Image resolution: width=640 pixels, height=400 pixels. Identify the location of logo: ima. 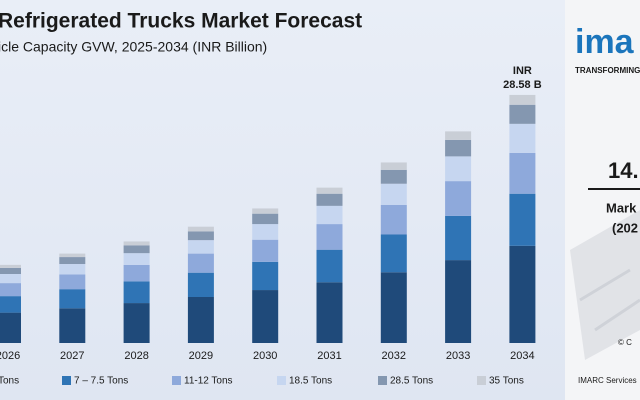
(605, 42).